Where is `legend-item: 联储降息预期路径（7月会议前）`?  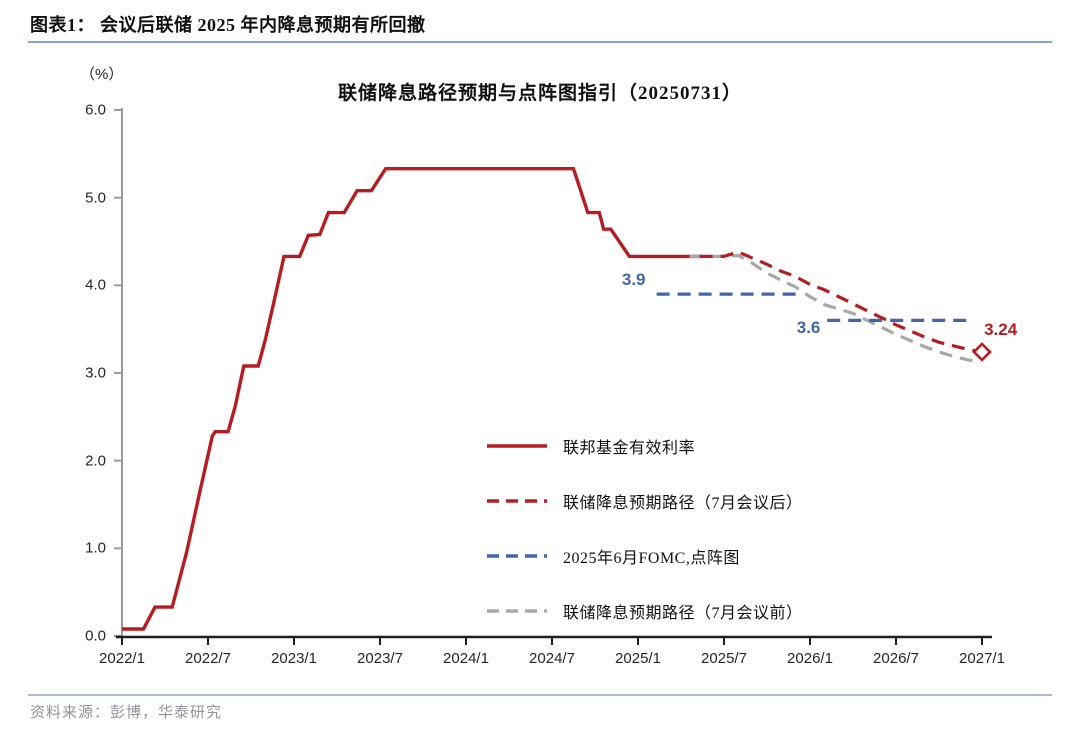 legend-item: 联储降息预期路径（7月会议前） is located at coordinates (644, 610).